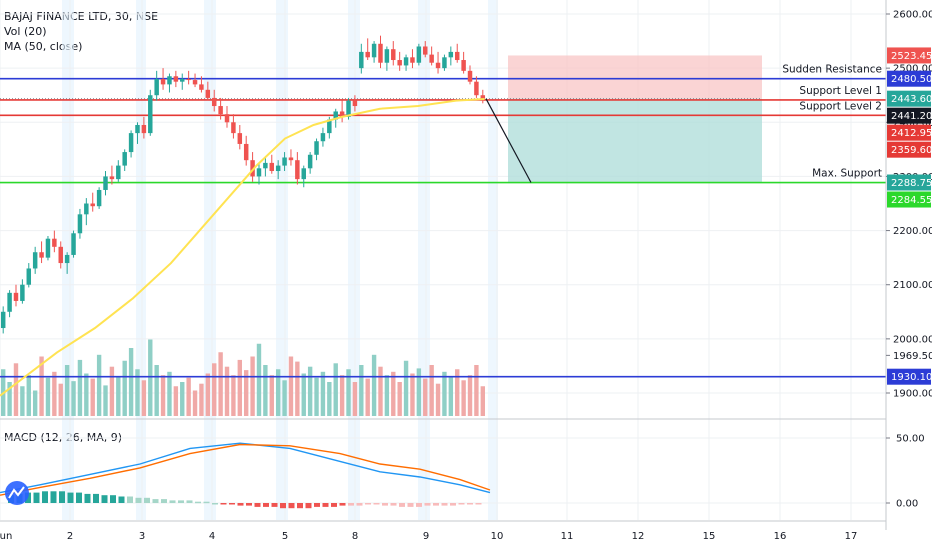  I want to click on time-tick-0: un, so click(6, 536).